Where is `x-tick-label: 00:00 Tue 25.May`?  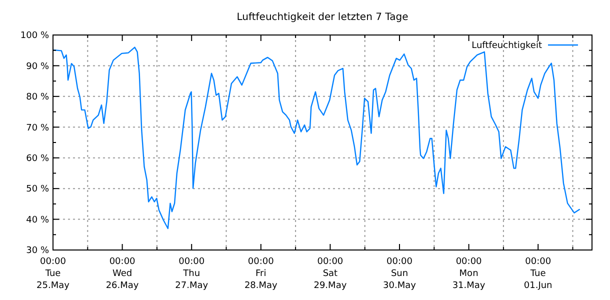
x-tick-label: 00:00 Tue 25.May is located at coordinates (53, 274).